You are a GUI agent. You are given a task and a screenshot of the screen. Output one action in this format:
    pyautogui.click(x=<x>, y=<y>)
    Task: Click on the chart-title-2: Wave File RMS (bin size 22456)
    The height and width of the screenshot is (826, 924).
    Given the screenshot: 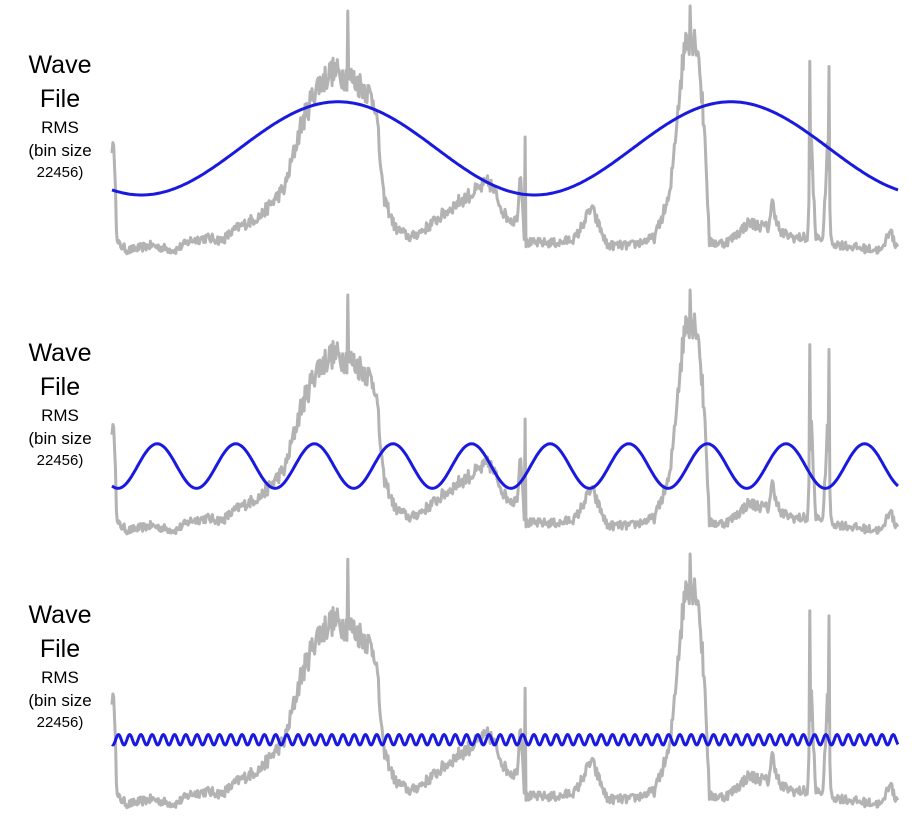 What is the action you would take?
    pyautogui.click(x=60, y=403)
    